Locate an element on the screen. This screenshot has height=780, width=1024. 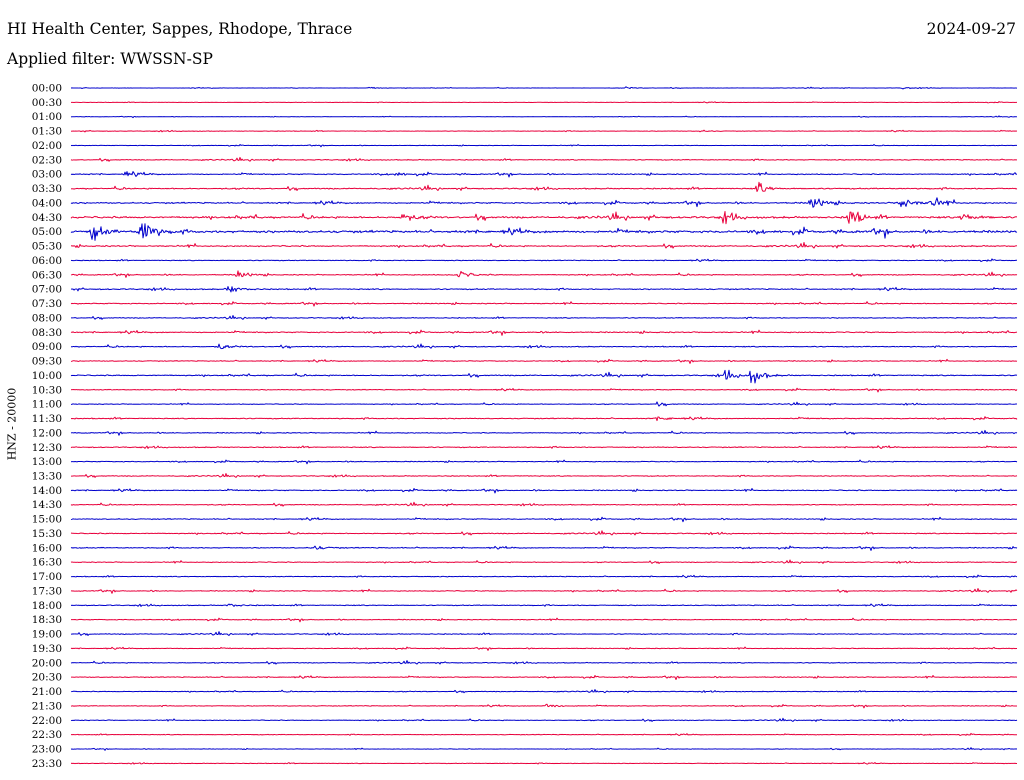
time-label: 21:00 is located at coordinates (47, 692).